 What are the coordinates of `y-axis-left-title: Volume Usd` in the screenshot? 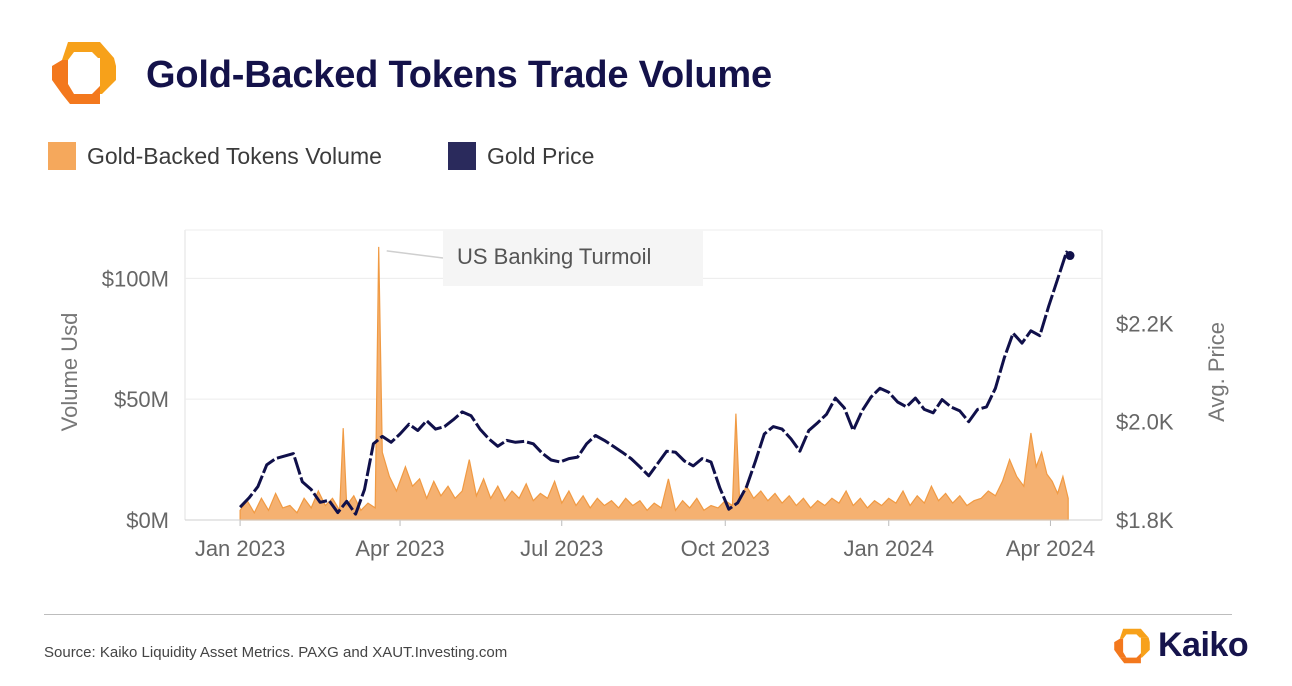 It's located at (69, 372).